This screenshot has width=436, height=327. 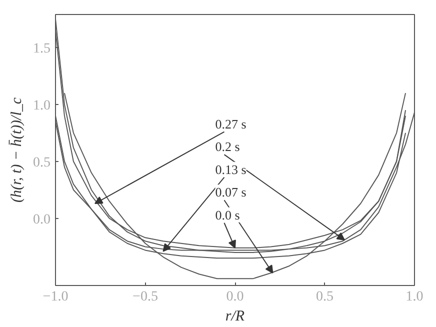 What do you see at coordinates (55, 297) in the screenshot?
I see `x-tick-label: −1.0` at bounding box center [55, 297].